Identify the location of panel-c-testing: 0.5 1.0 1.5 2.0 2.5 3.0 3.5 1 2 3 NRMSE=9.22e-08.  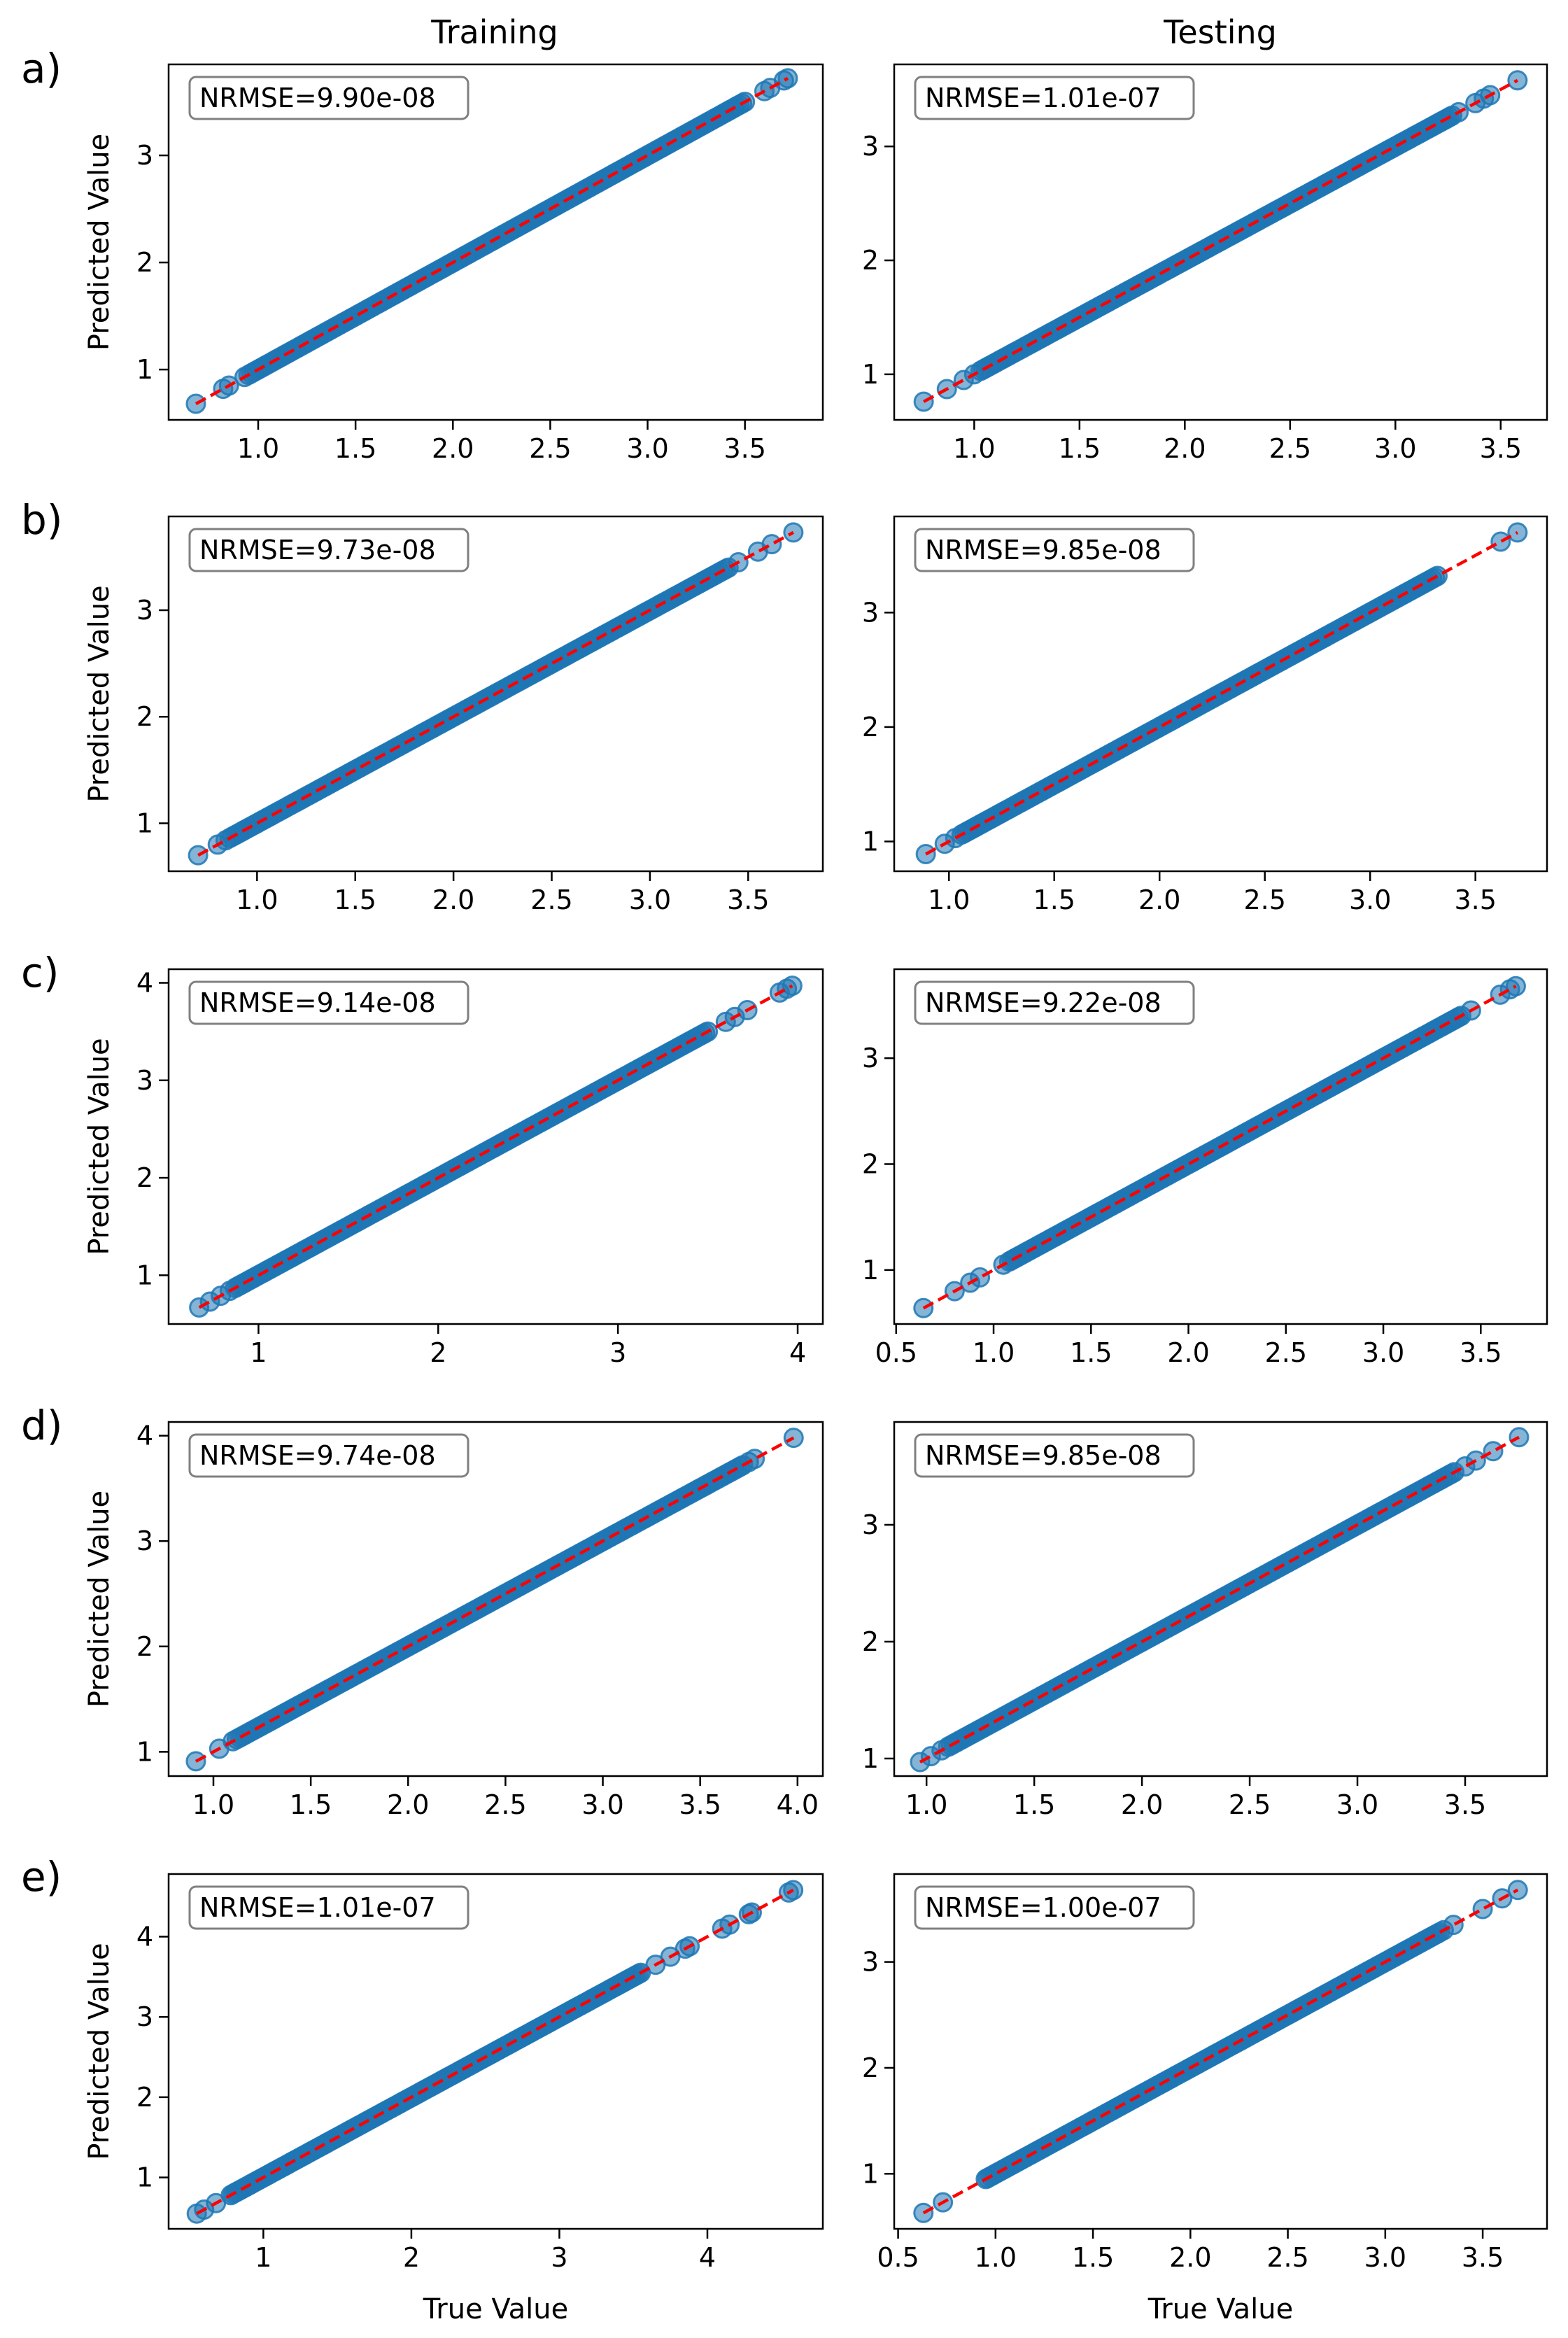
(1205, 1168).